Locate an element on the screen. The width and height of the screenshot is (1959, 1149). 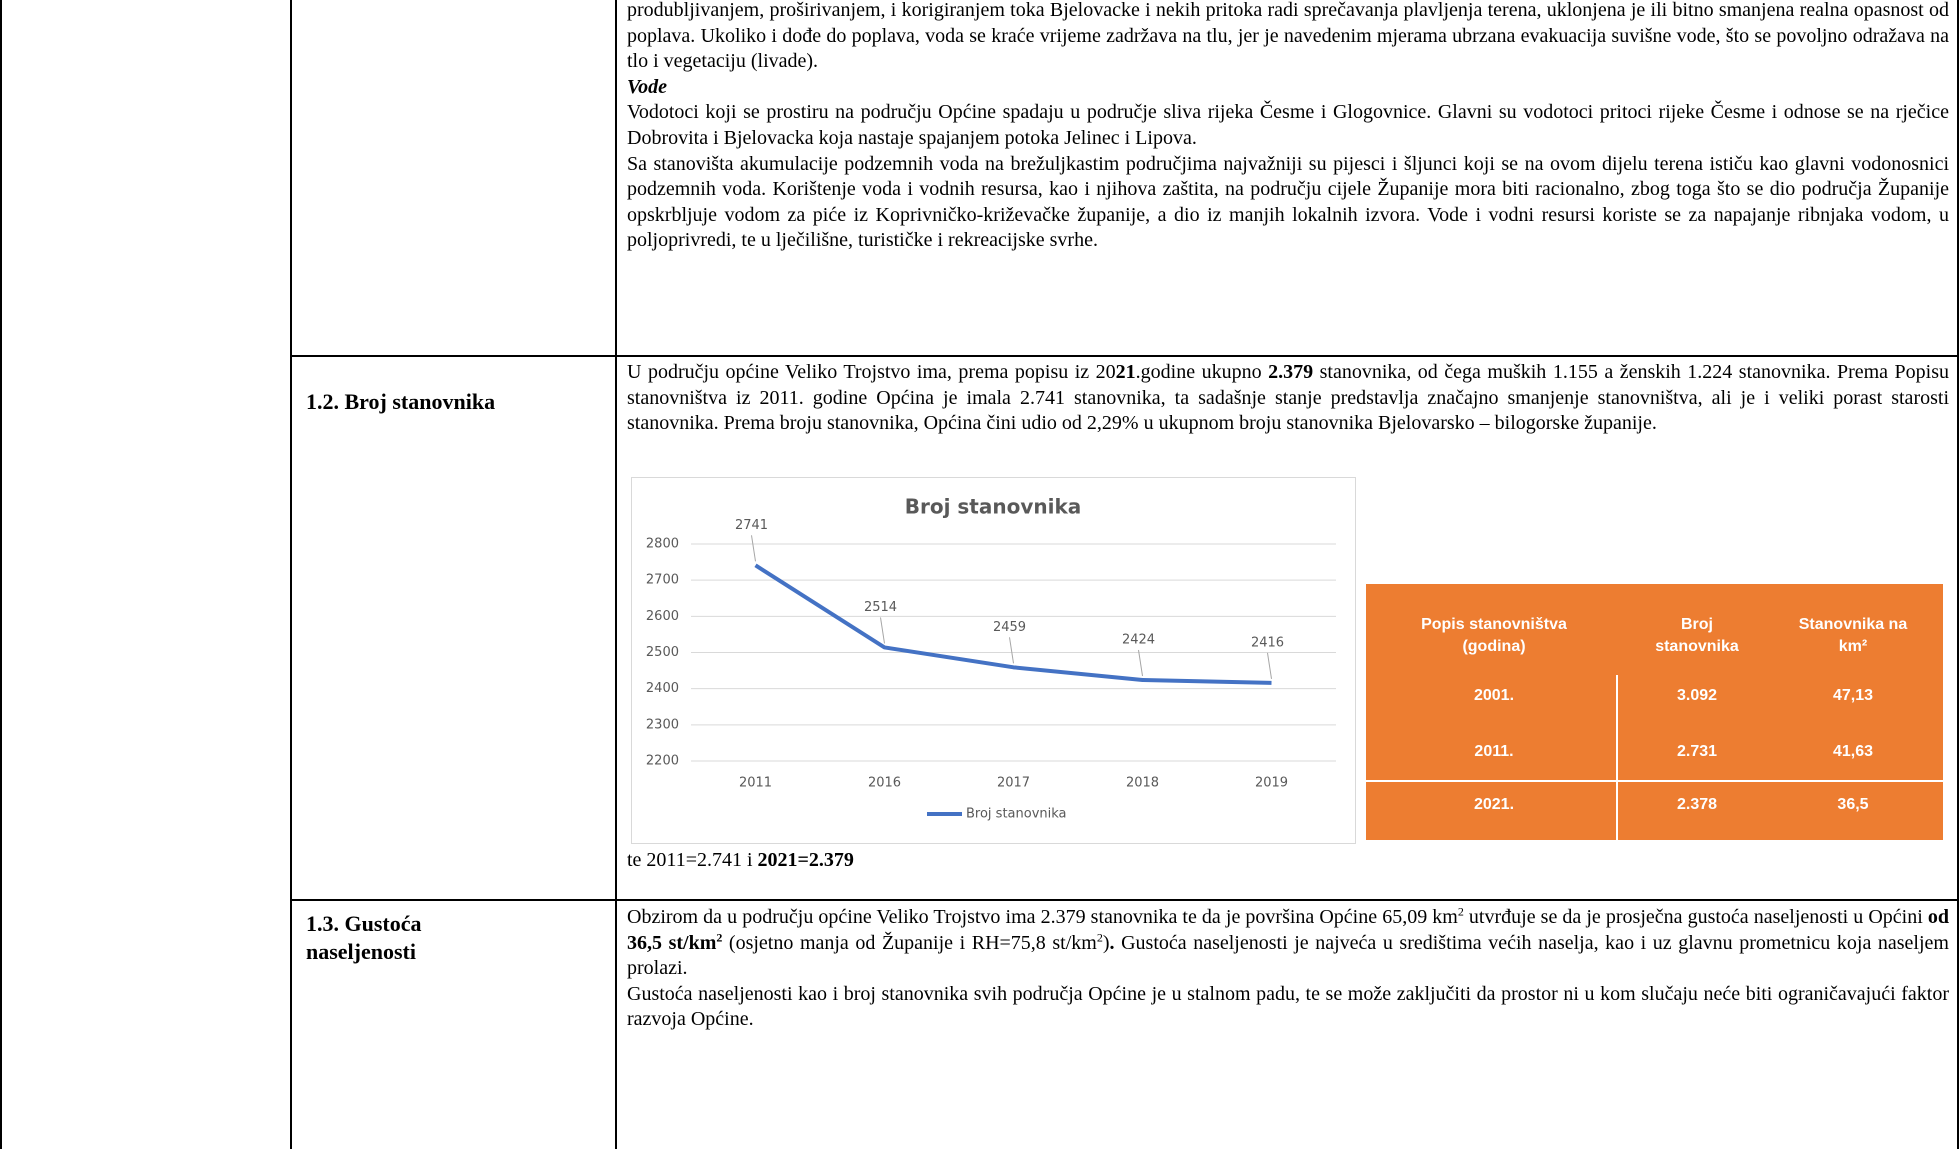
y-tick-label: 2500 is located at coordinates (662, 652).